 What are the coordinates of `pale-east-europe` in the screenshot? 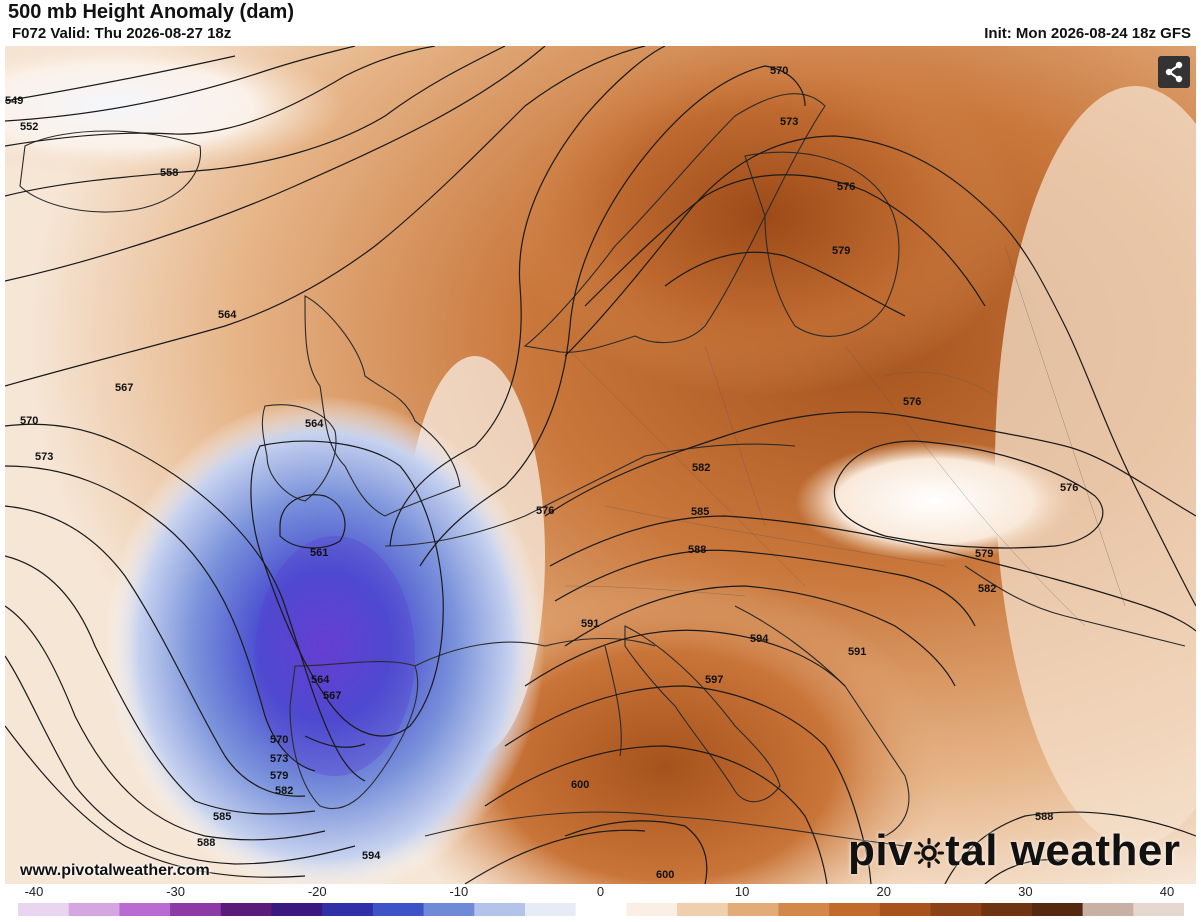 It's located at (935, 501).